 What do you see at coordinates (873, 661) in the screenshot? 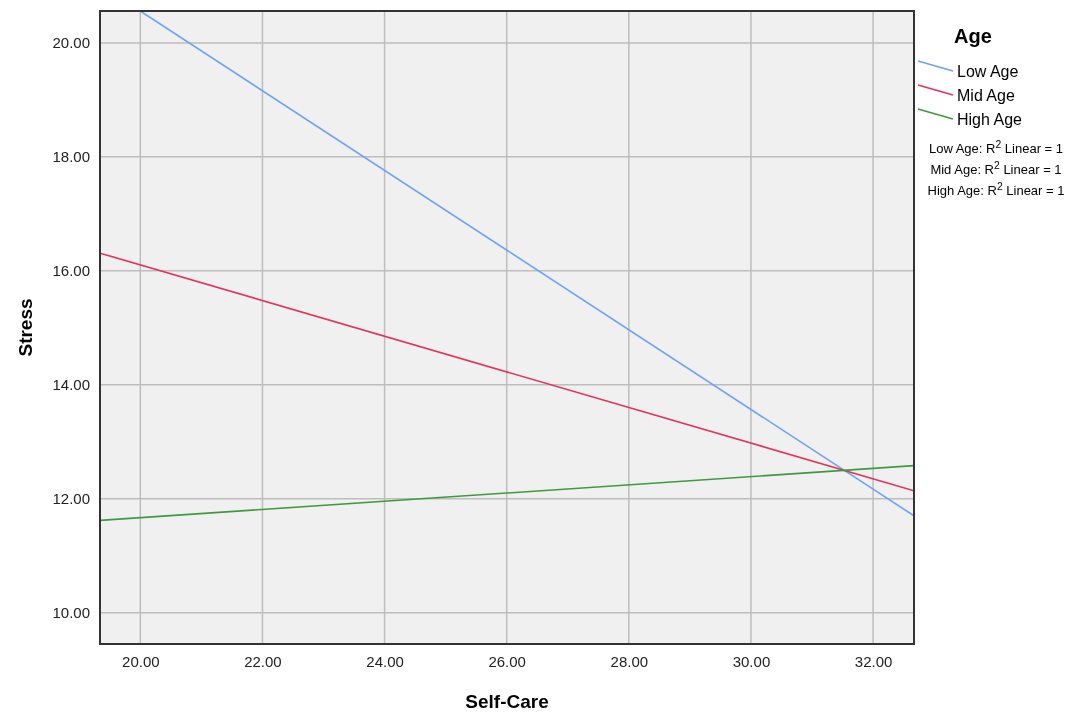
I see `x-tick-label: 32.00` at bounding box center [873, 661].